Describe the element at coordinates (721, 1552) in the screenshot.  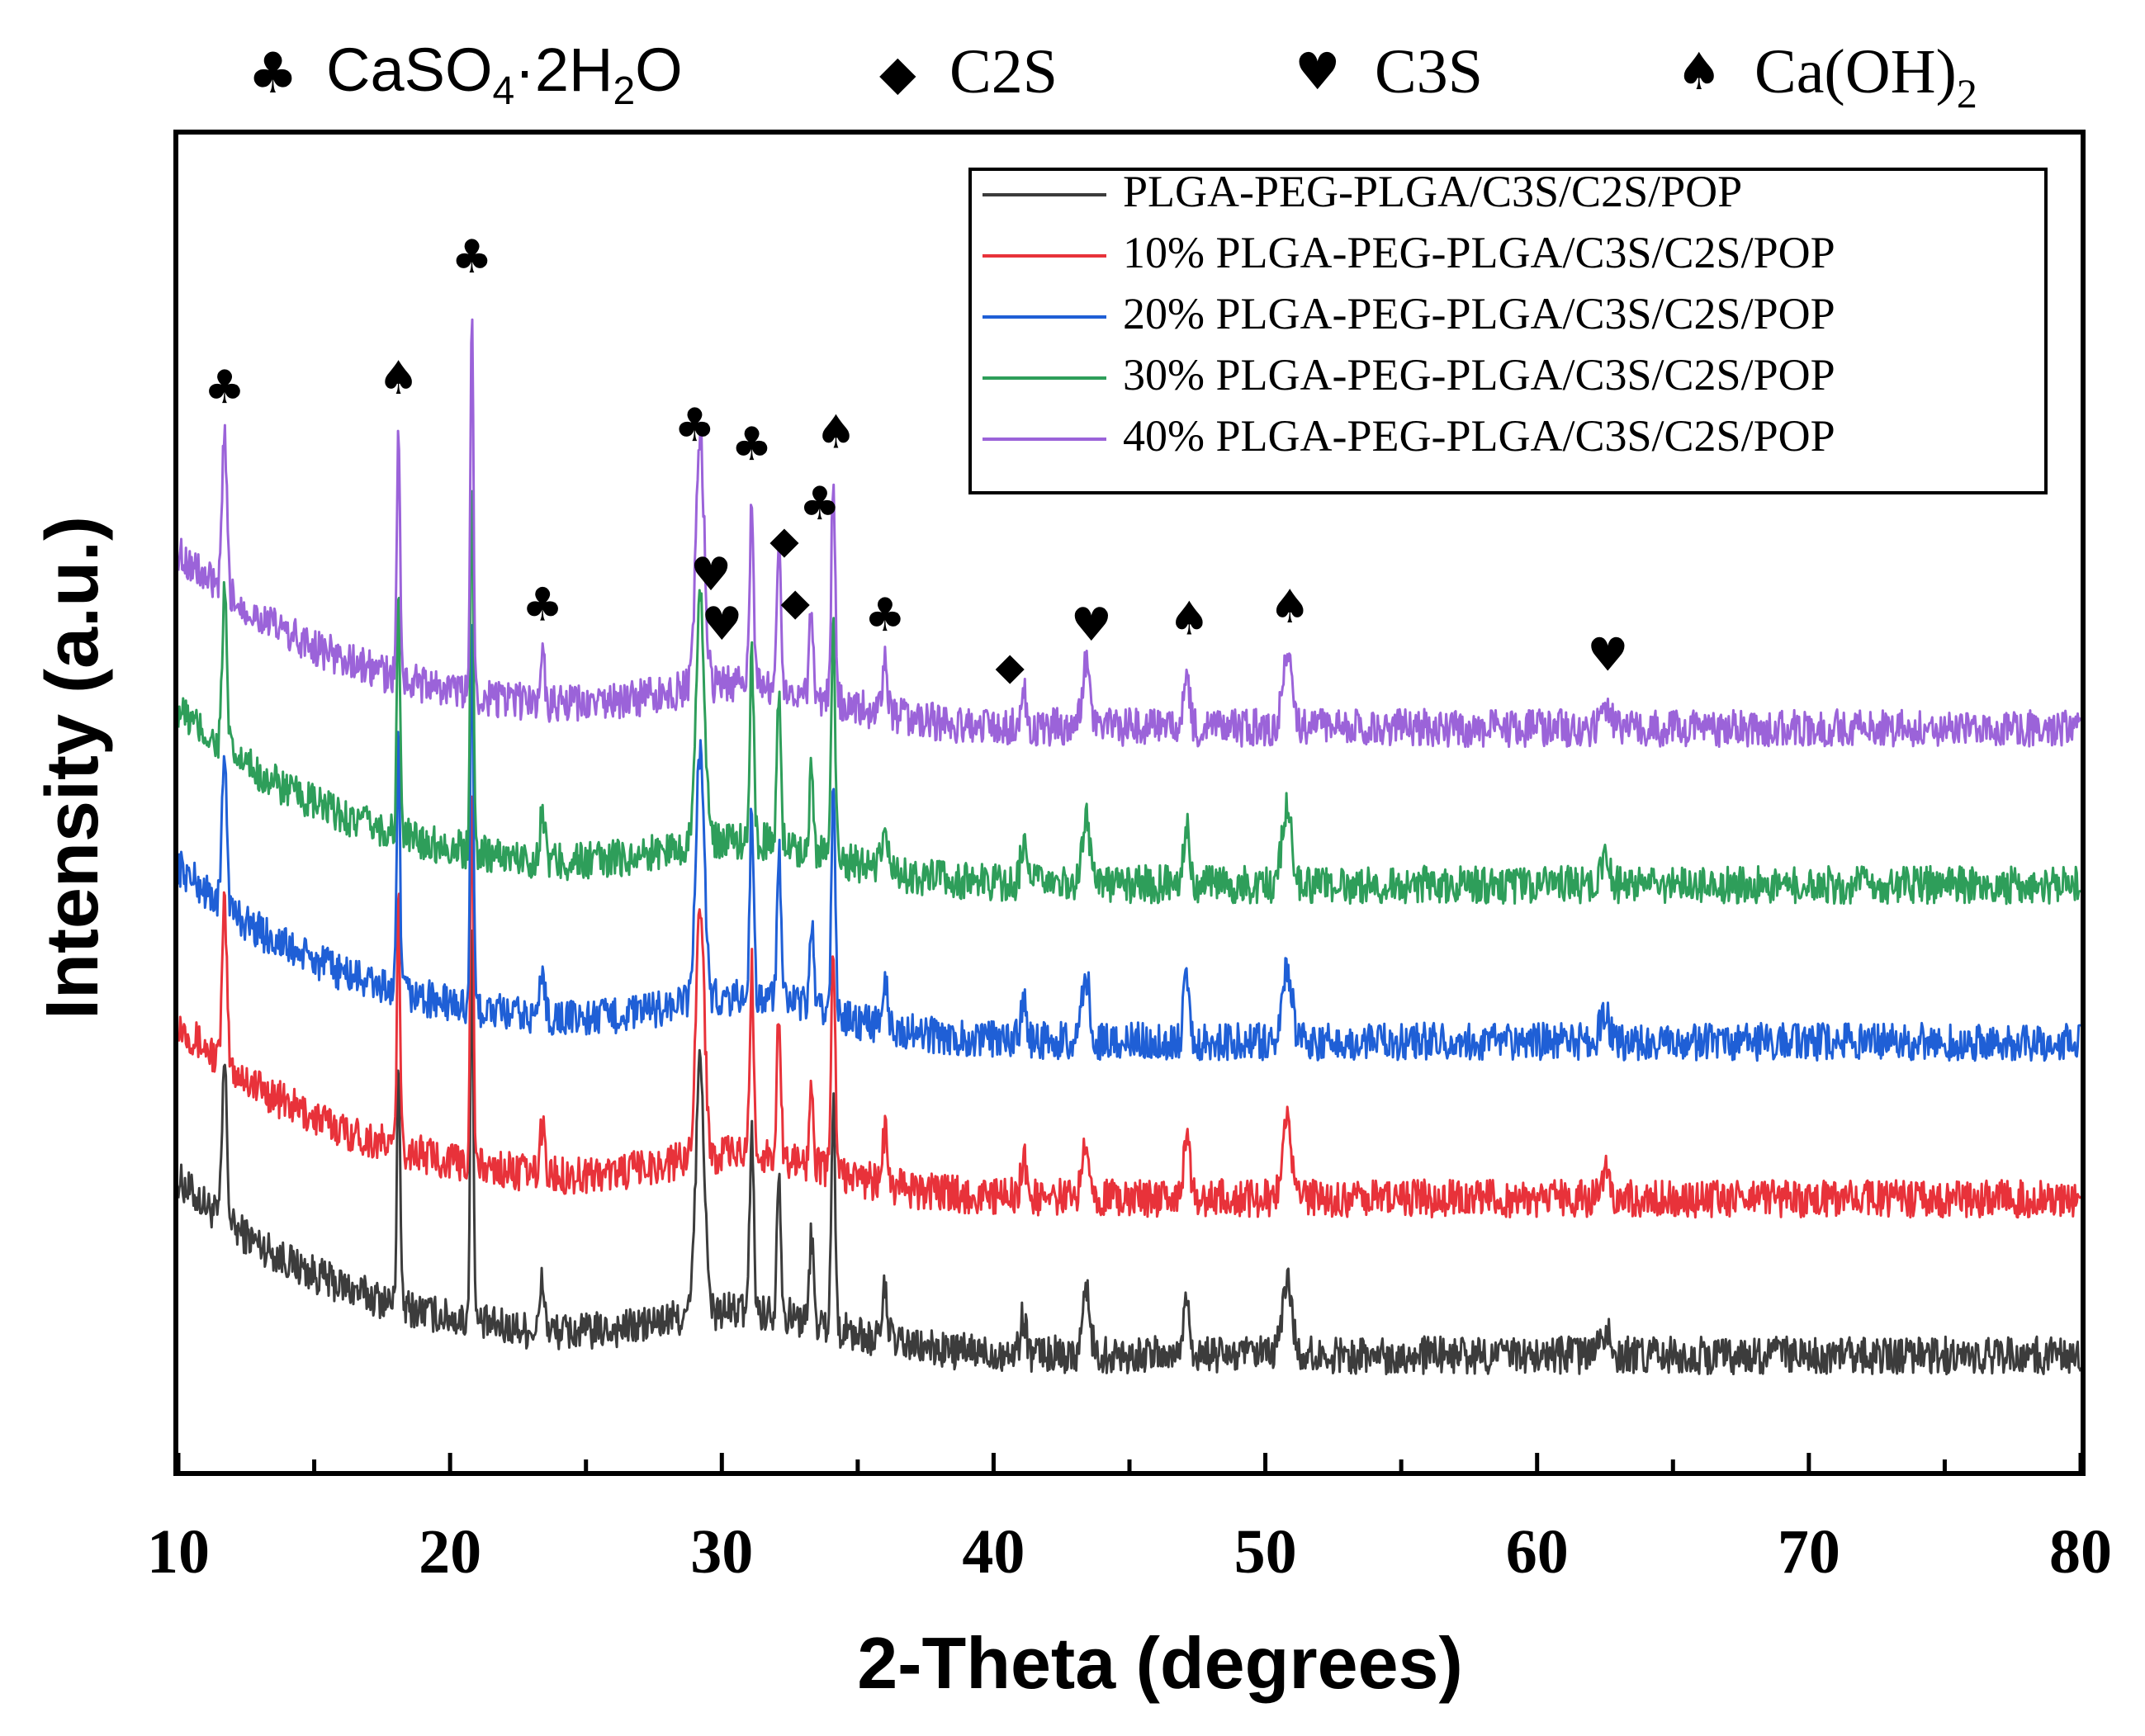
I see `x-tick-label-30: 30` at that location.